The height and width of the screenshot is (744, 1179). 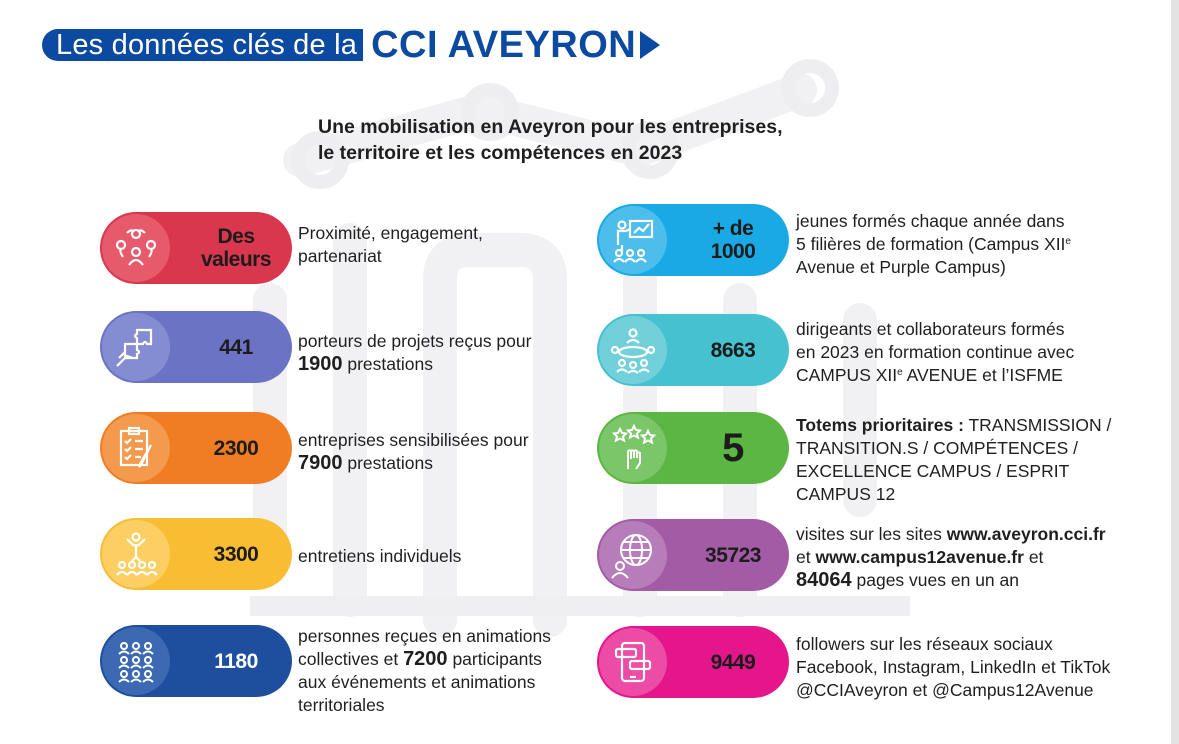 I want to click on stat-card-values: Des valeurs, so click(x=196, y=248).